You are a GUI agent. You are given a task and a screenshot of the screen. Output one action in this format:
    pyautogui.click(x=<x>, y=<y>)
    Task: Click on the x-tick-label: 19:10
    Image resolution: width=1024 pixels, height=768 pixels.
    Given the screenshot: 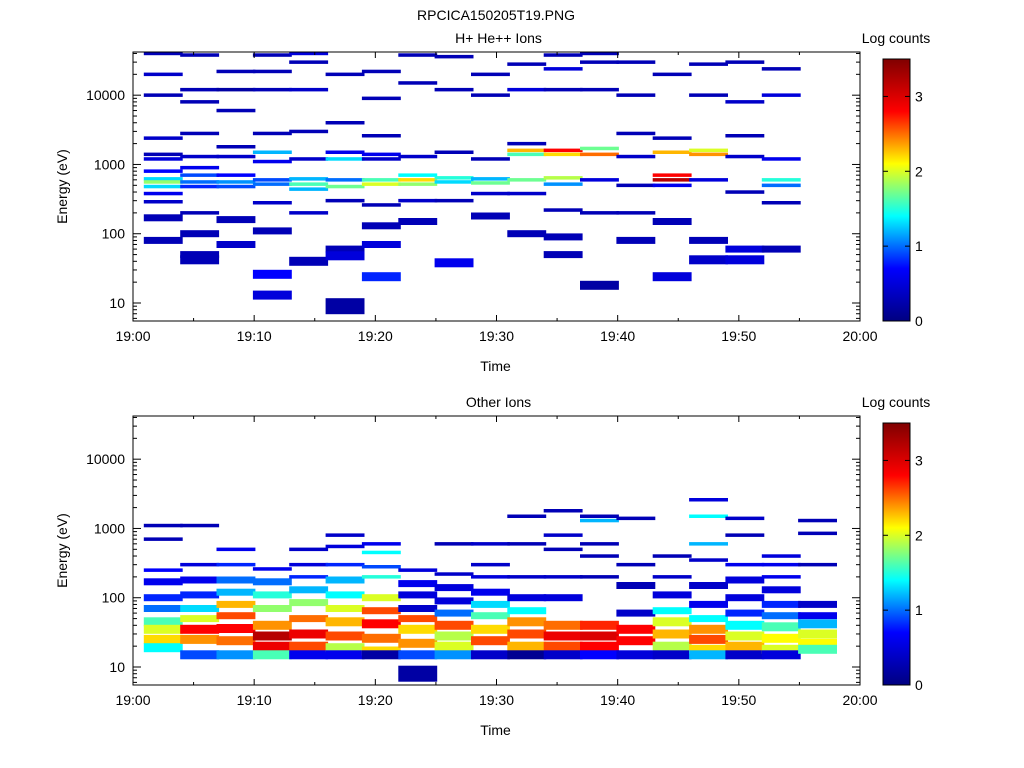 What is the action you would take?
    pyautogui.click(x=254, y=700)
    